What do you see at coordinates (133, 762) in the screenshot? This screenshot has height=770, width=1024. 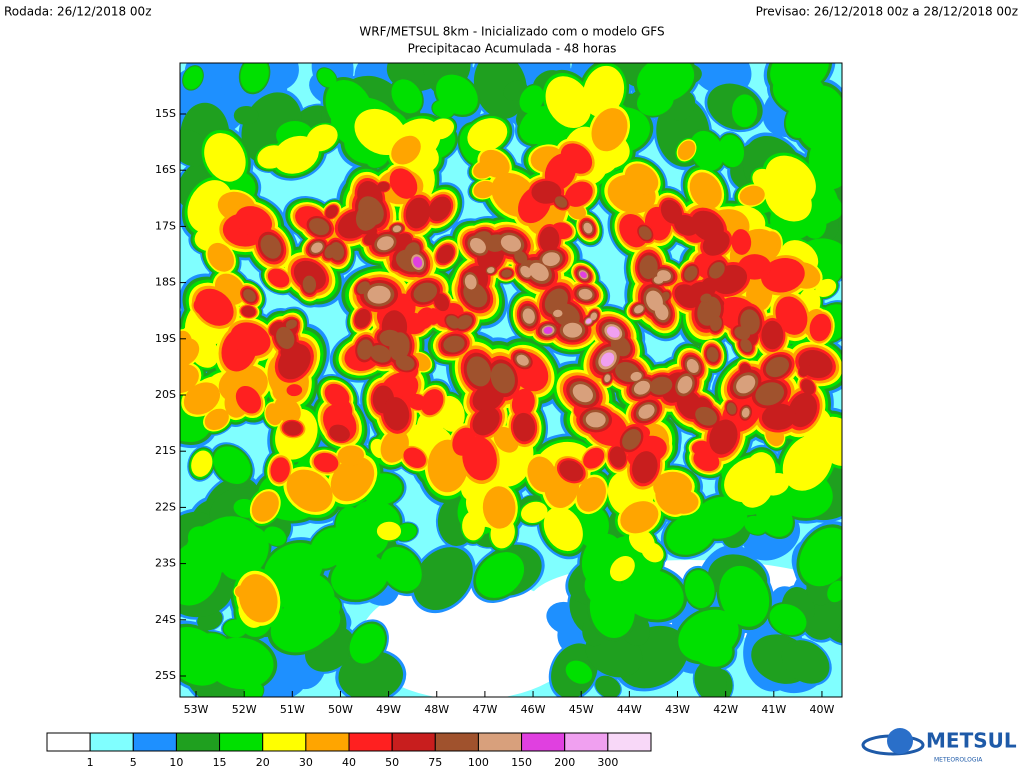 I see `legend-label: 5` at bounding box center [133, 762].